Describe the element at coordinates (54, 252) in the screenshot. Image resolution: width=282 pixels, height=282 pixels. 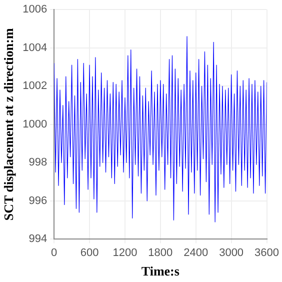
I see `x-tick-label: 0` at that location.